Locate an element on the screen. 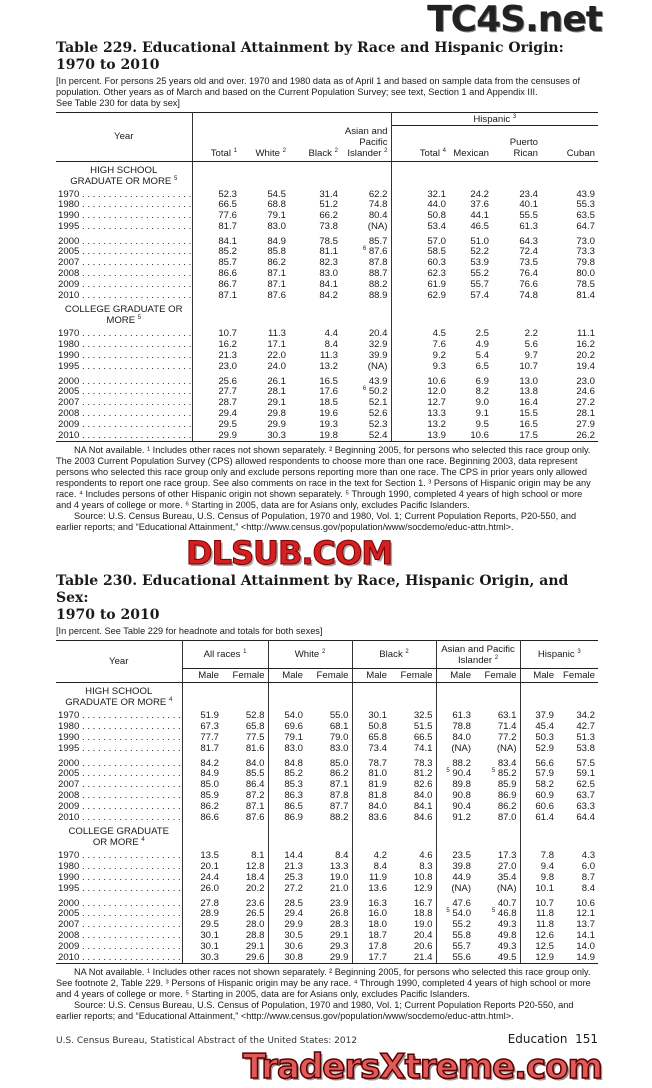 This screenshot has width=652, height=1088. value-cell: 81.7 is located at coordinates (227, 226).